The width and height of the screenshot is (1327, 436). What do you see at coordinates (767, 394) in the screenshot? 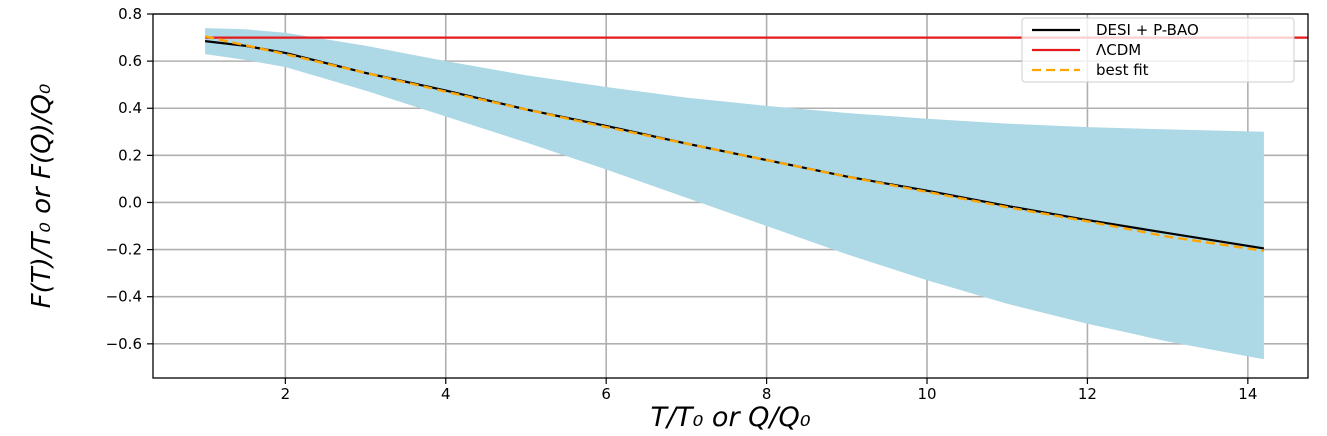
I see `x-tick-label: 8` at bounding box center [767, 394].